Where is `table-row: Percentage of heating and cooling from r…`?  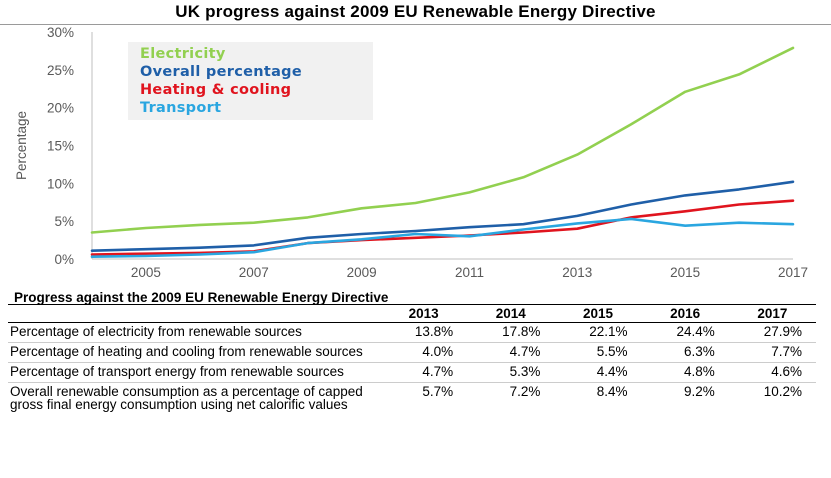
table-row: Percentage of heating and cooling from r… is located at coordinates (412, 352).